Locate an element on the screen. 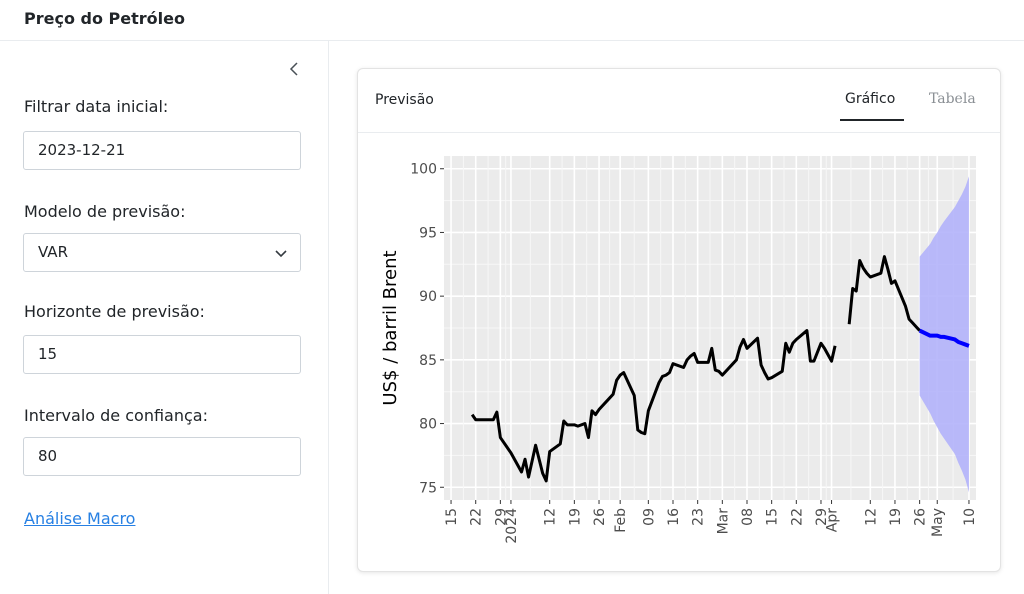  start-date-label: Filtrar data inicial: is located at coordinates (96, 106).